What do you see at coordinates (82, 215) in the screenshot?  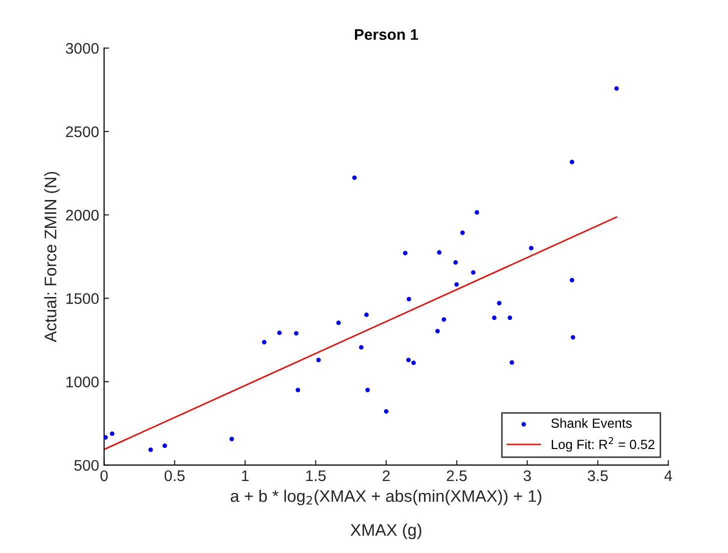 I see `y-tick-label: 2000` at bounding box center [82, 215].